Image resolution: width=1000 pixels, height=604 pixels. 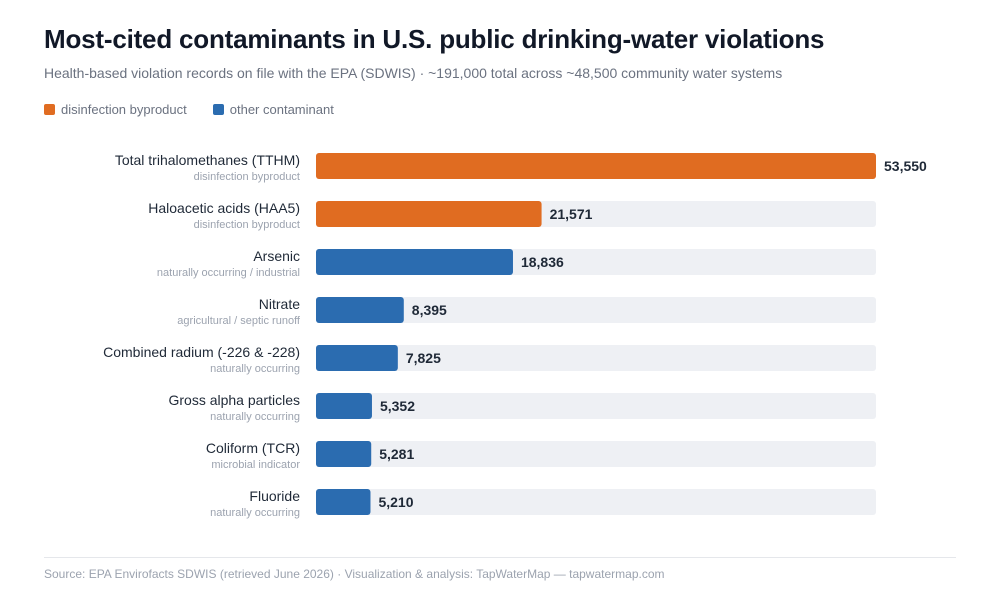 I want to click on data-label: 8,395, so click(x=429, y=310).